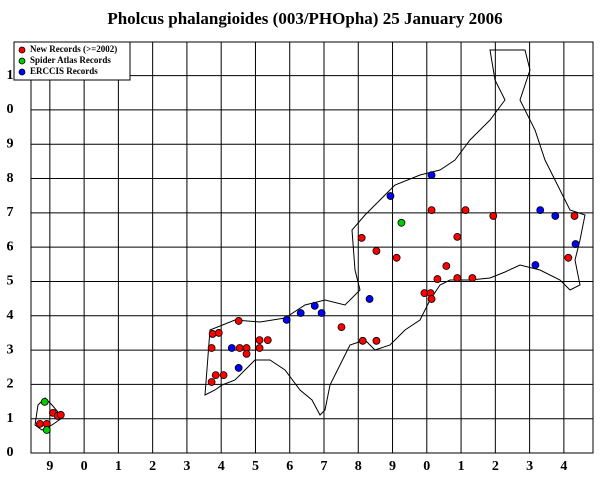  Describe the element at coordinates (358, 466) in the screenshot. I see `x-tick-label: 8` at that location.